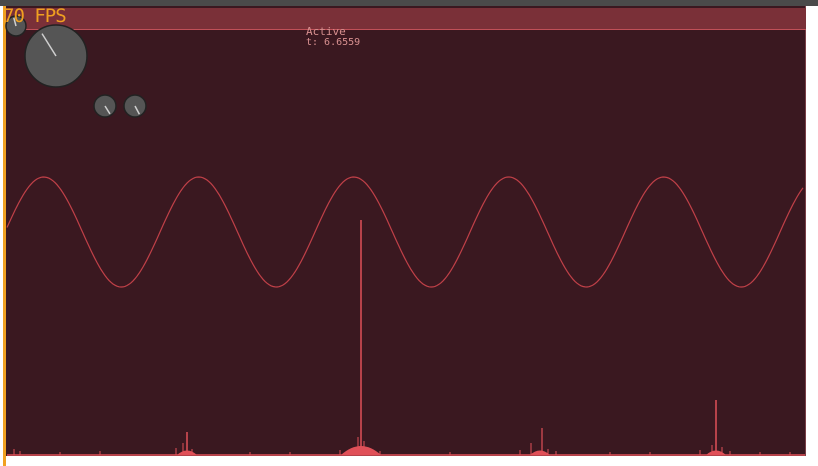 Image resolution: width=818 pixels, height=466 pixels. What do you see at coordinates (406, 19) in the screenshot?
I see `header-strip` at bounding box center [406, 19].